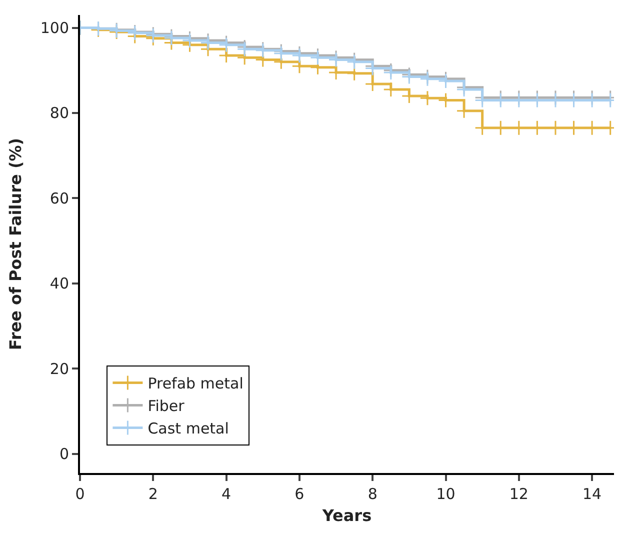 Image resolution: width=622 pixels, height=533 pixels. Describe the element at coordinates (59, 113) in the screenshot. I see `y-tick-label: 80` at that location.